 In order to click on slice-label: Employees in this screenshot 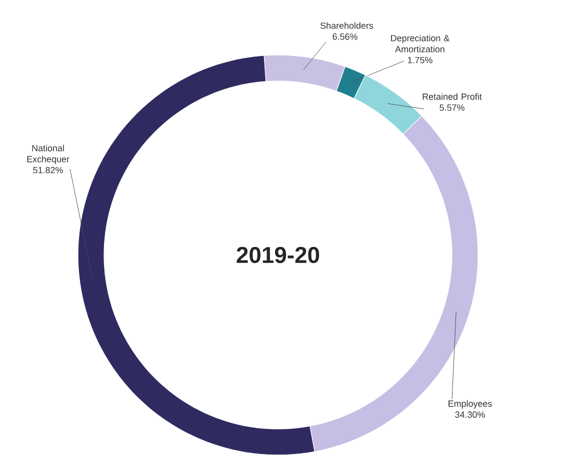, I will do `click(470, 404)`.